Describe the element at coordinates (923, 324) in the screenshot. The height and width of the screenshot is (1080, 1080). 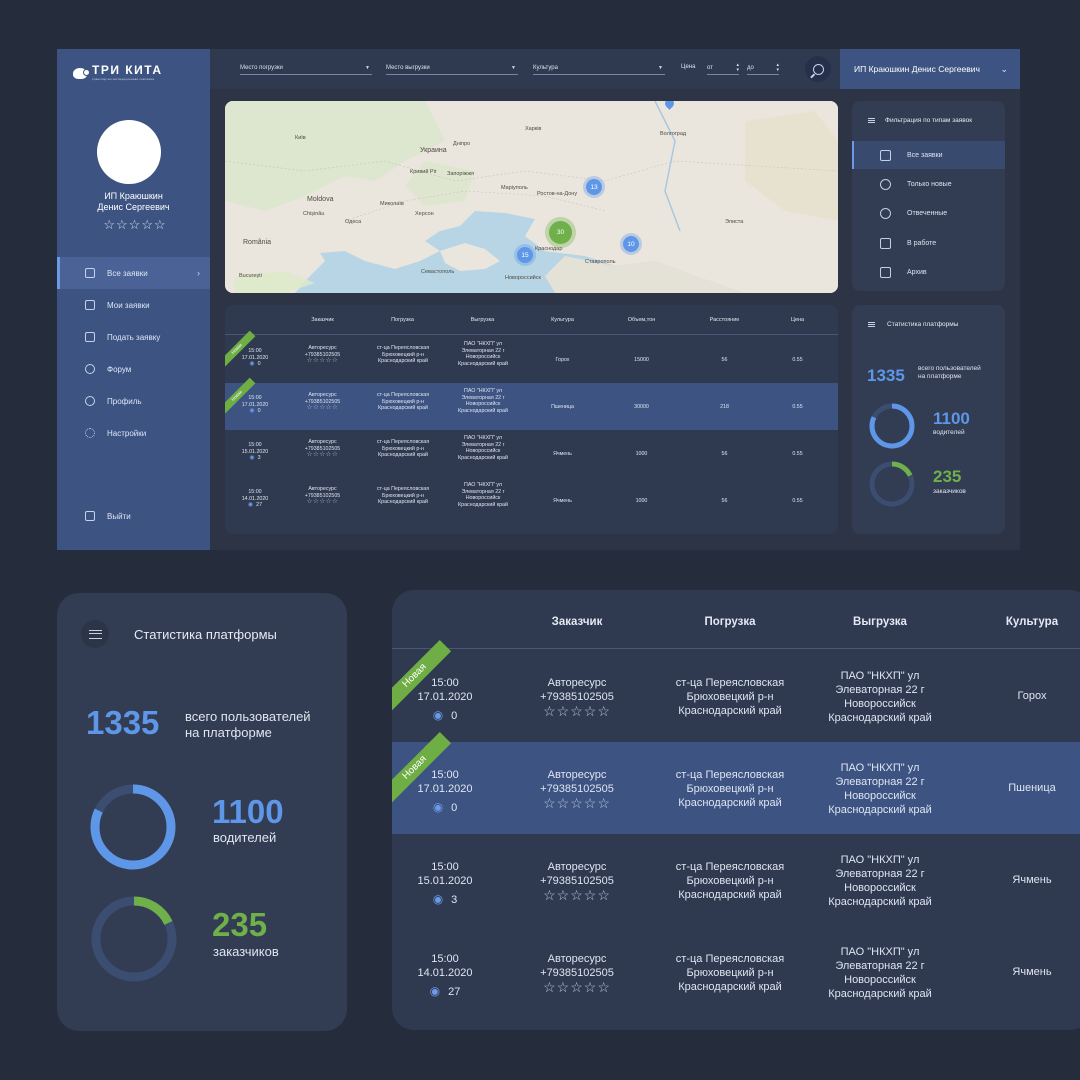
I see `stats-title-text: Статистика платформы` at that location.